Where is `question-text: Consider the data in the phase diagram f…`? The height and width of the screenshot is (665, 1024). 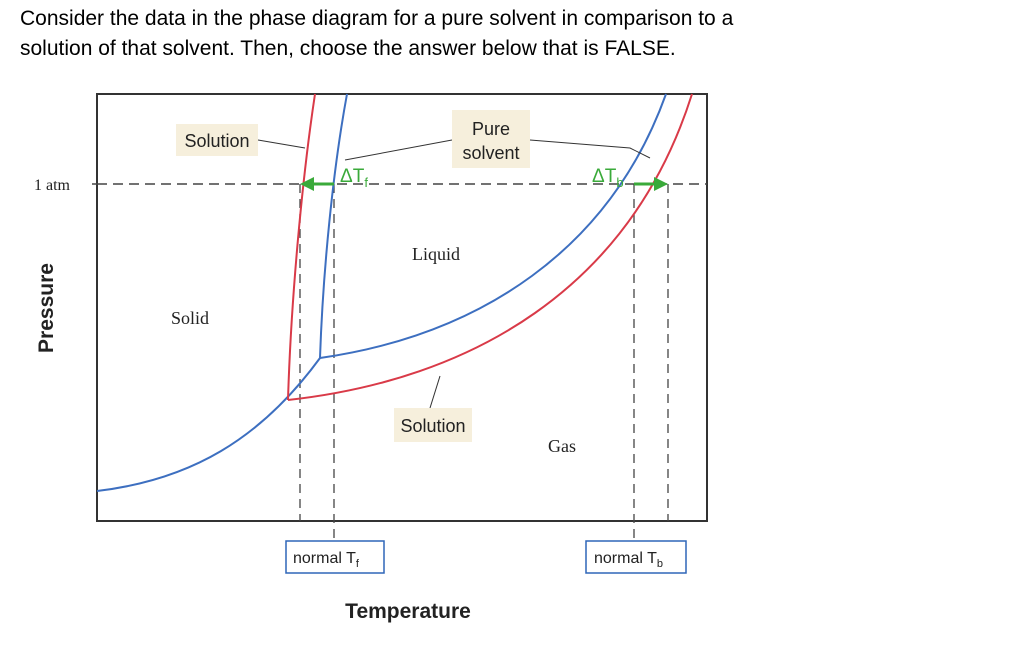 question-text: Consider the data in the phase diagram f… is located at coordinates (515, 34).